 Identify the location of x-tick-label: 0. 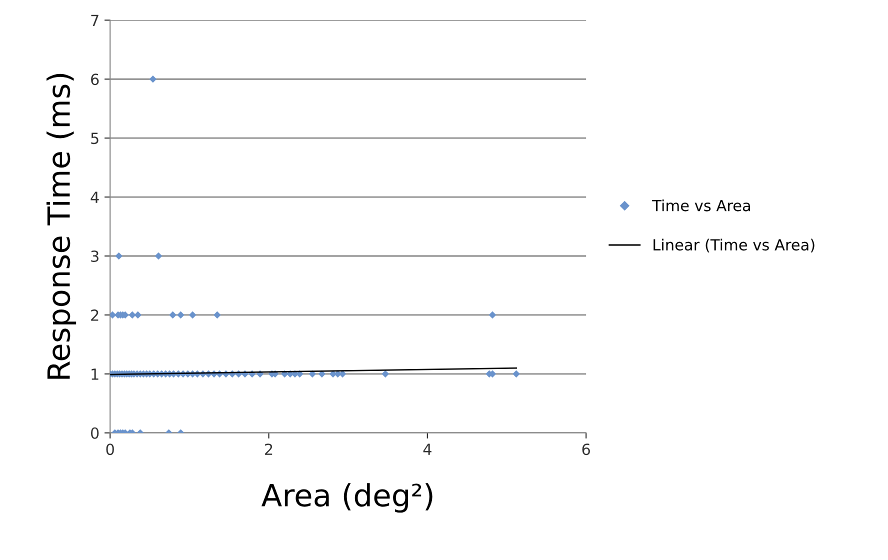
(110, 450).